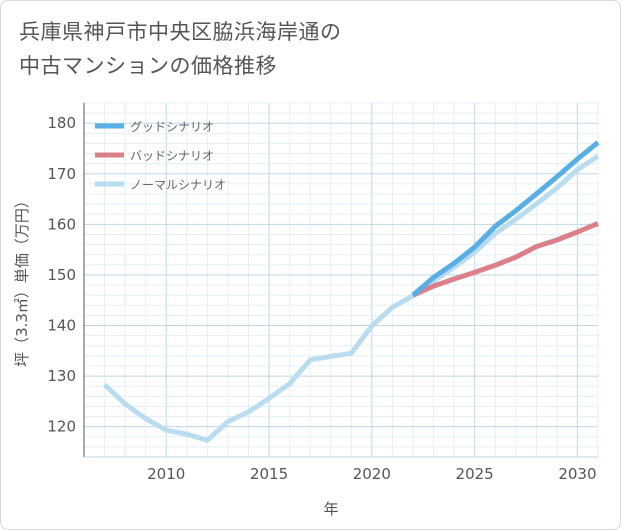 The image size is (621, 530). I want to click on legend-label: ノーマルシナリオ, so click(178, 185).